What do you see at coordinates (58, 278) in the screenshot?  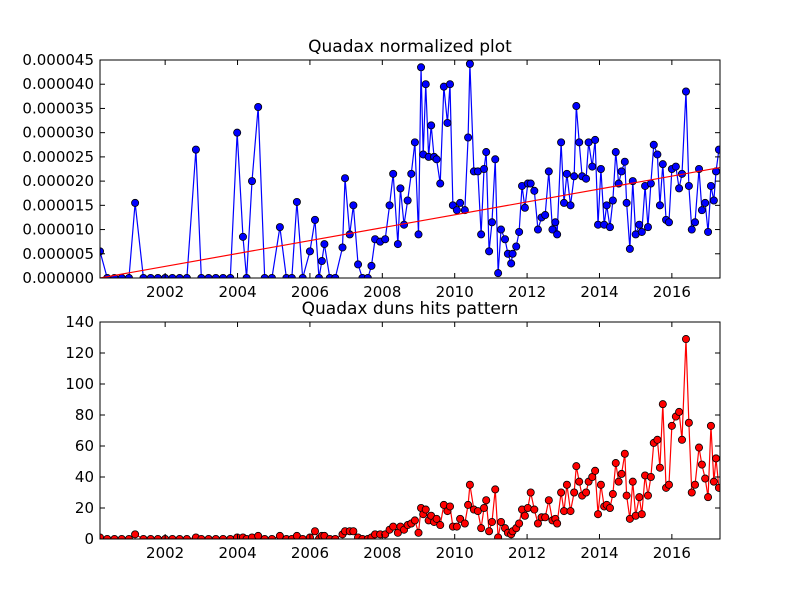 I see `y-tick-label: 0.000000` at bounding box center [58, 278].